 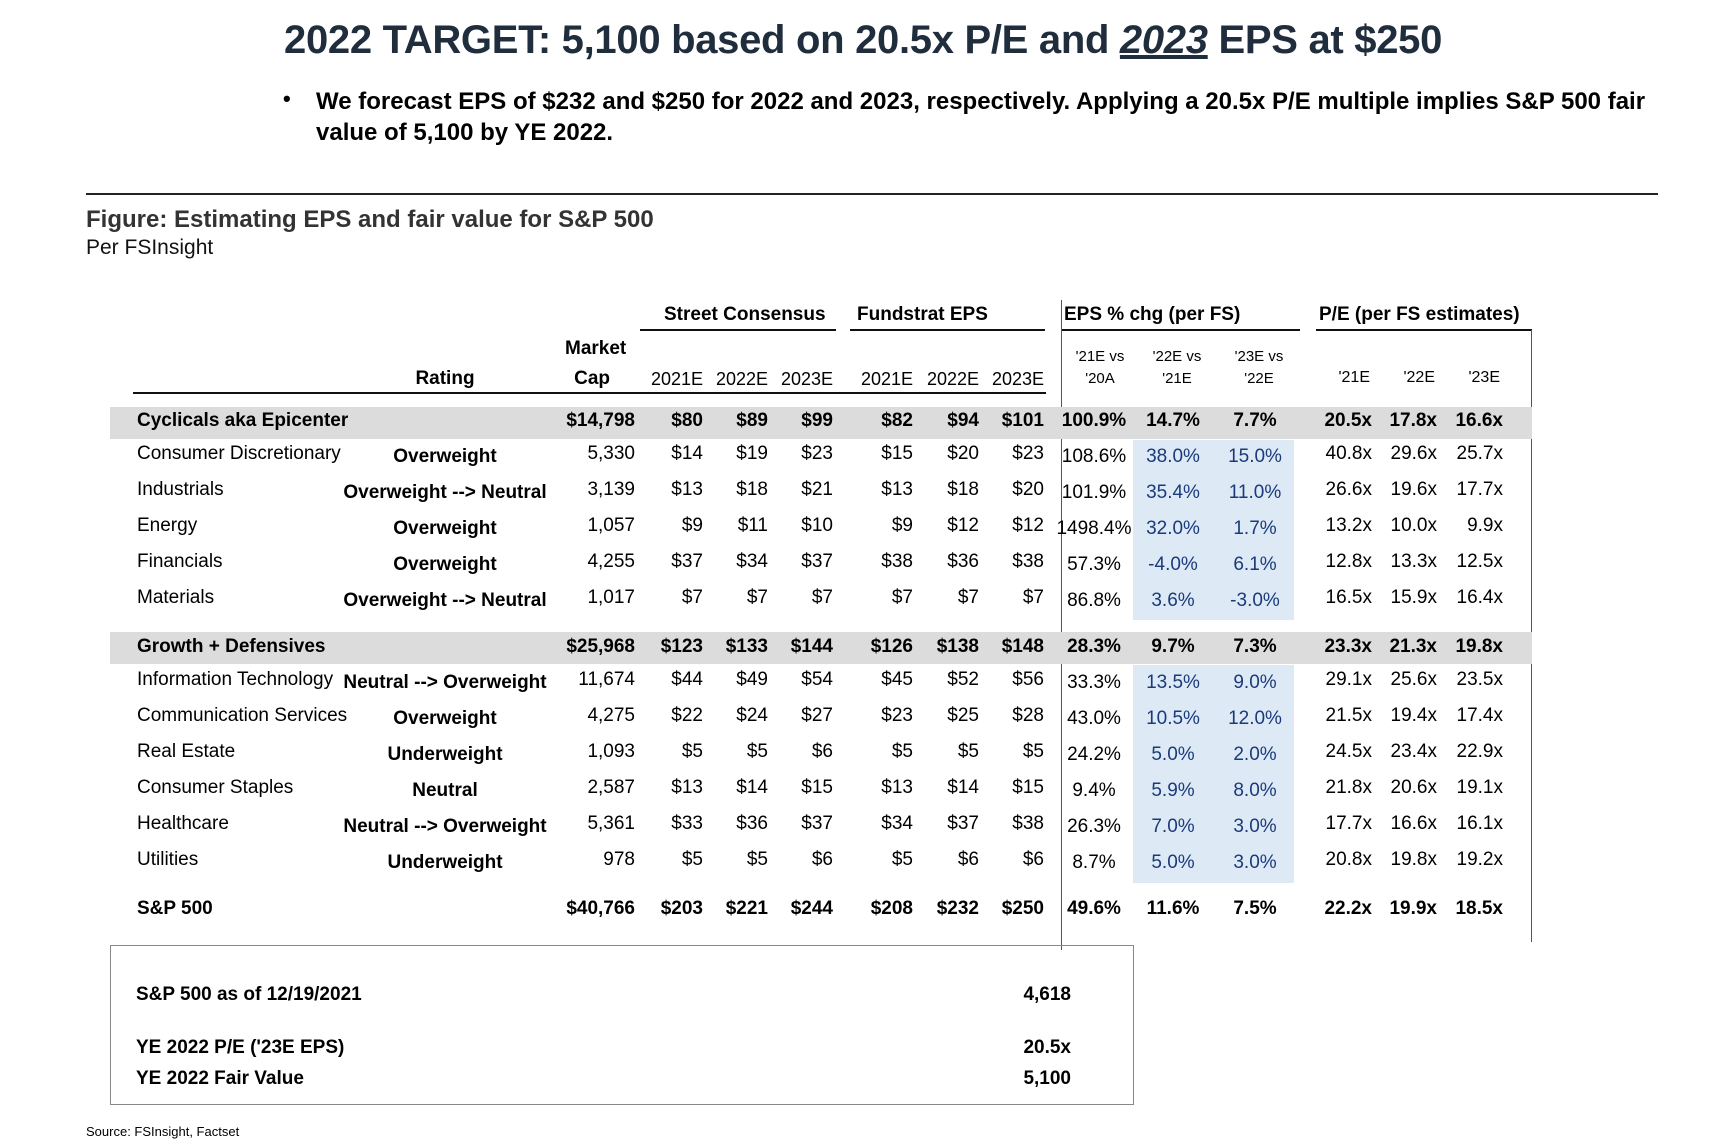 What do you see at coordinates (611, 751) in the screenshot?
I see `cell-mcap: 1,093` at bounding box center [611, 751].